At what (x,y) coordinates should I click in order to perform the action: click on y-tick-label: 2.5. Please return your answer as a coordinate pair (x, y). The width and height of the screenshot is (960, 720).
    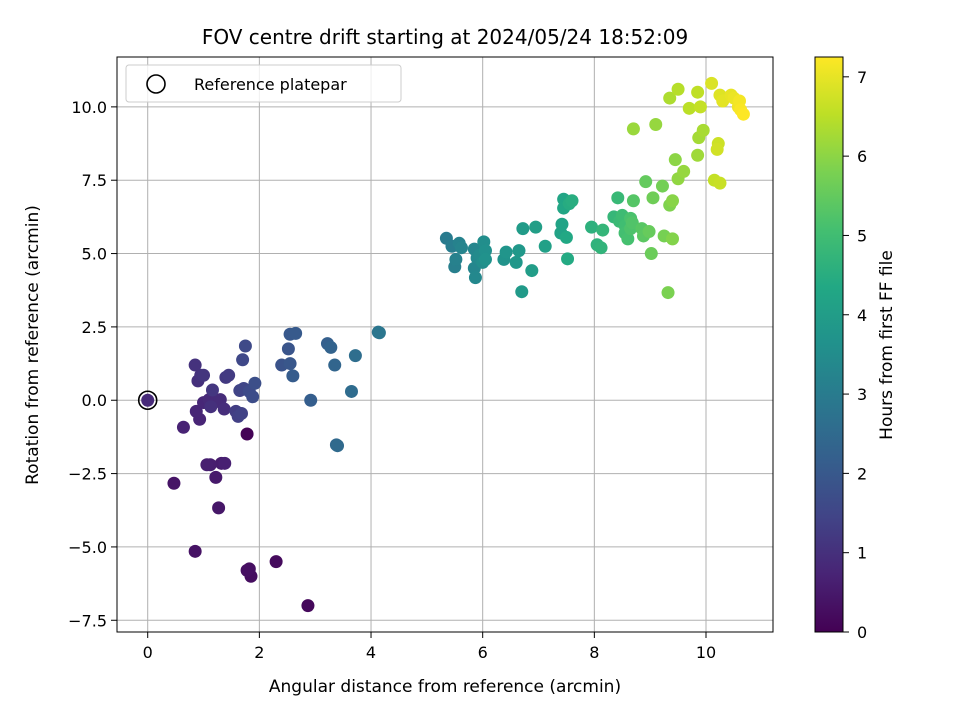
    Looking at the image, I should click on (94, 327).